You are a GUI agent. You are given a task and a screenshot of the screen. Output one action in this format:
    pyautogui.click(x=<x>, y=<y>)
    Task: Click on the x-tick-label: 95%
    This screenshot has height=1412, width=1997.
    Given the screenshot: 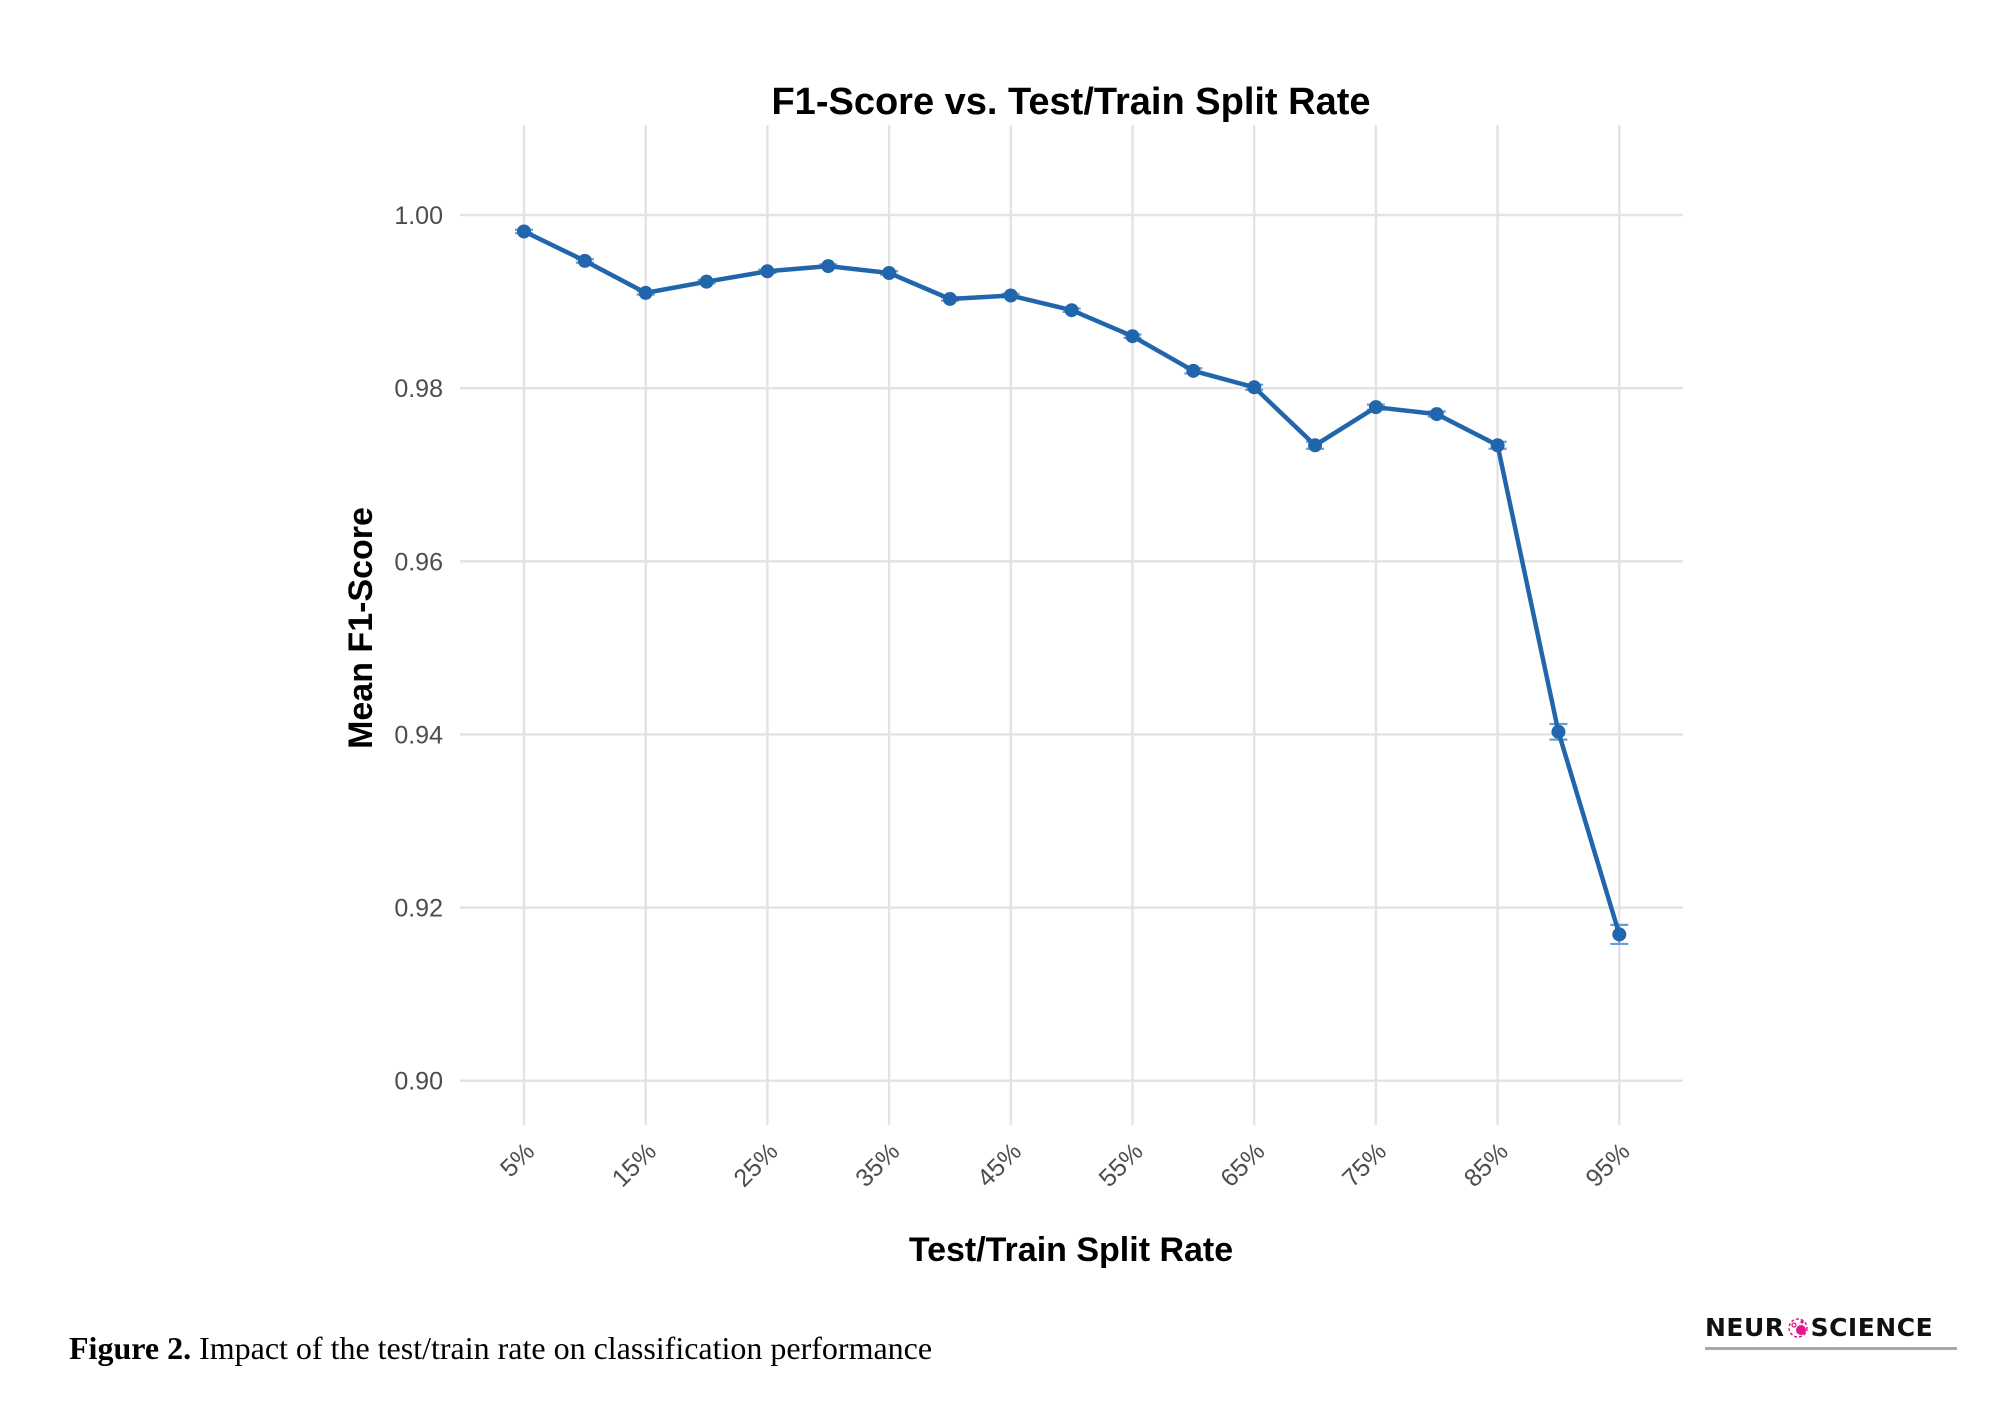 What is the action you would take?
    pyautogui.click(x=1607, y=1164)
    